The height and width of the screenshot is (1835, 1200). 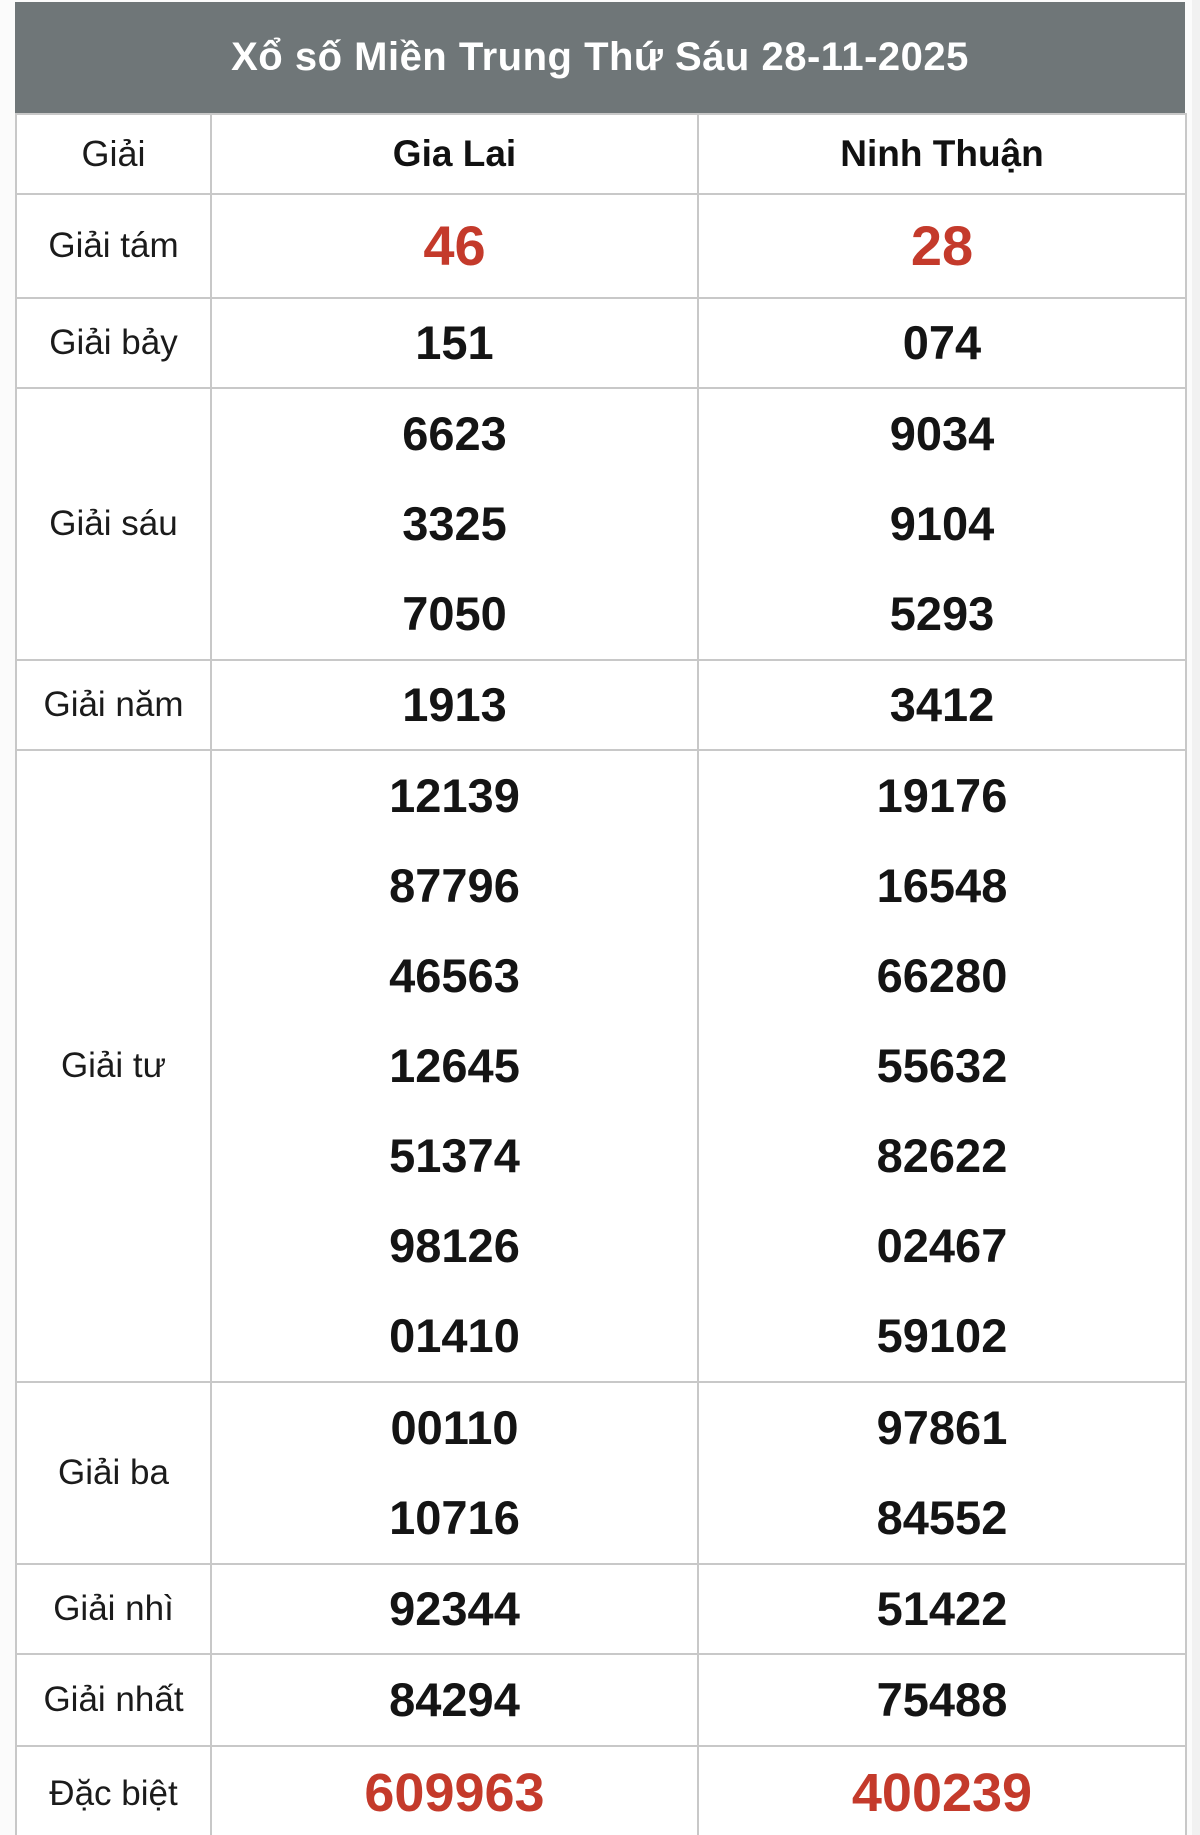 I want to click on prize-number: 151, so click(x=454, y=342).